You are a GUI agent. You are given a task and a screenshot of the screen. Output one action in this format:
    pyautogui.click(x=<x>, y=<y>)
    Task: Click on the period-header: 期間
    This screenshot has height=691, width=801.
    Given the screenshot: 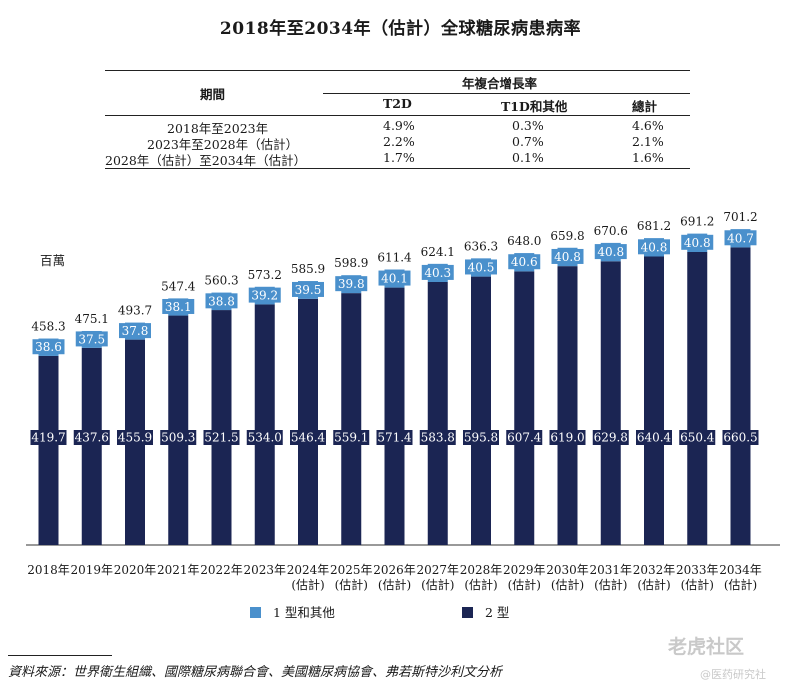 What is the action you would take?
    pyautogui.click(x=213, y=94)
    